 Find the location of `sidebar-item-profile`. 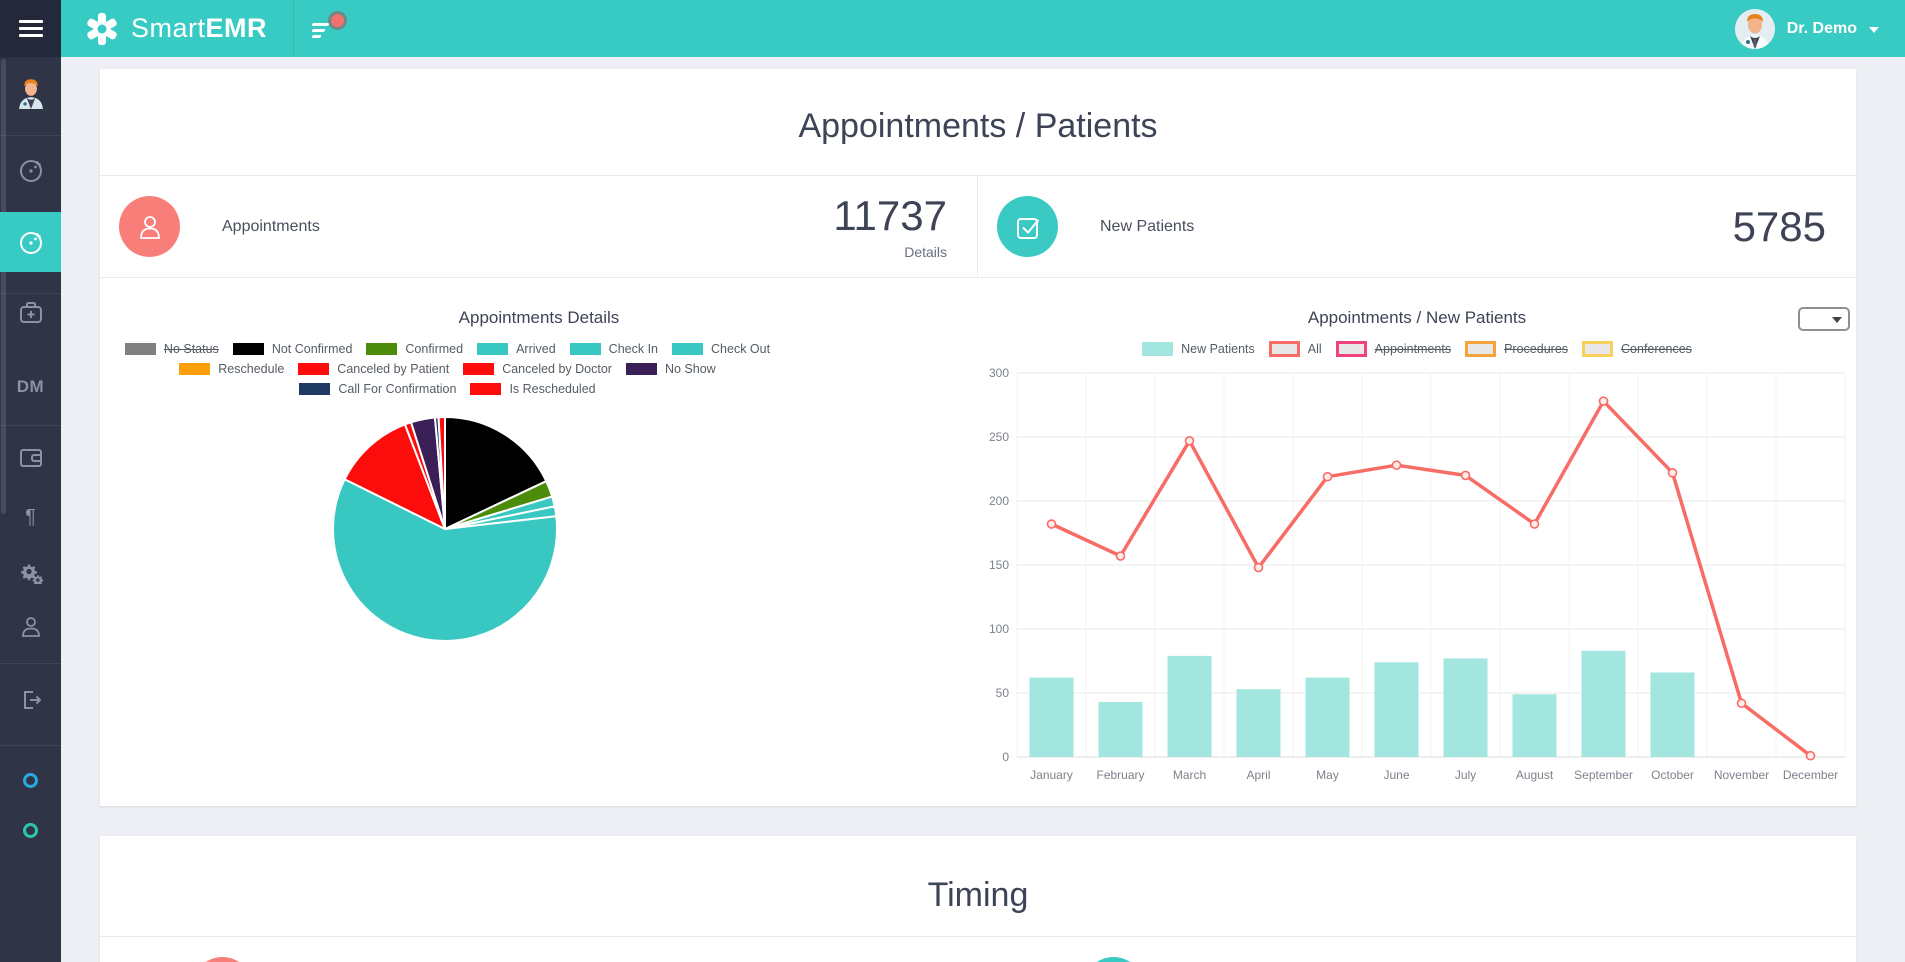

sidebar-item-profile is located at coordinates (30, 92).